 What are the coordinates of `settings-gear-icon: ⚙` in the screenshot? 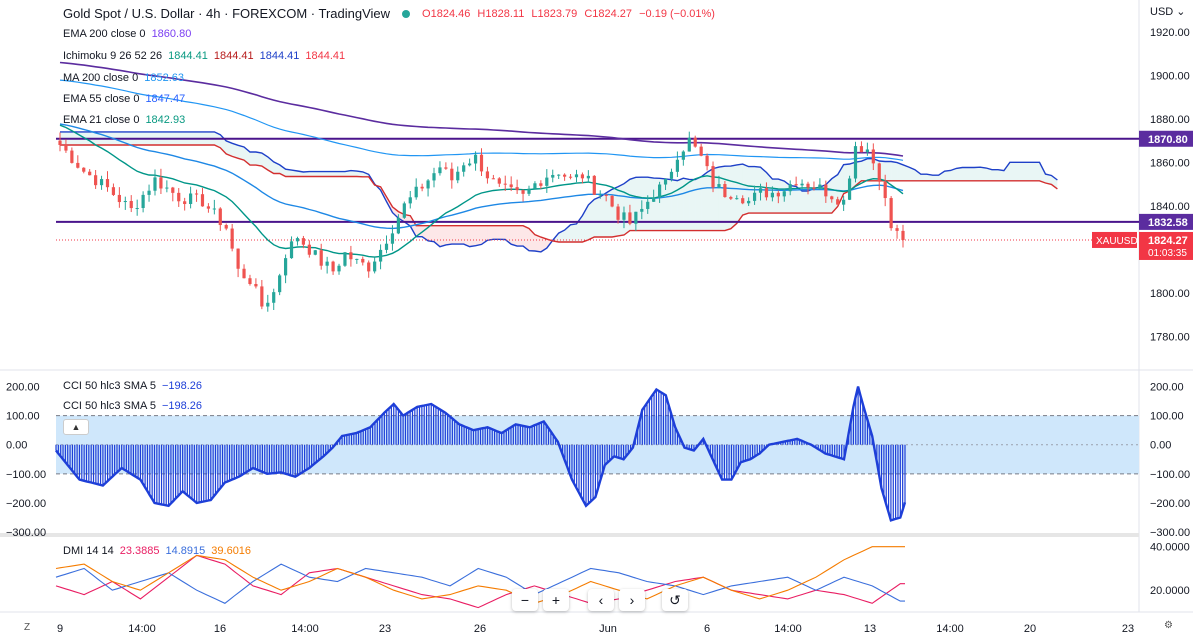 It's located at (1168, 625).